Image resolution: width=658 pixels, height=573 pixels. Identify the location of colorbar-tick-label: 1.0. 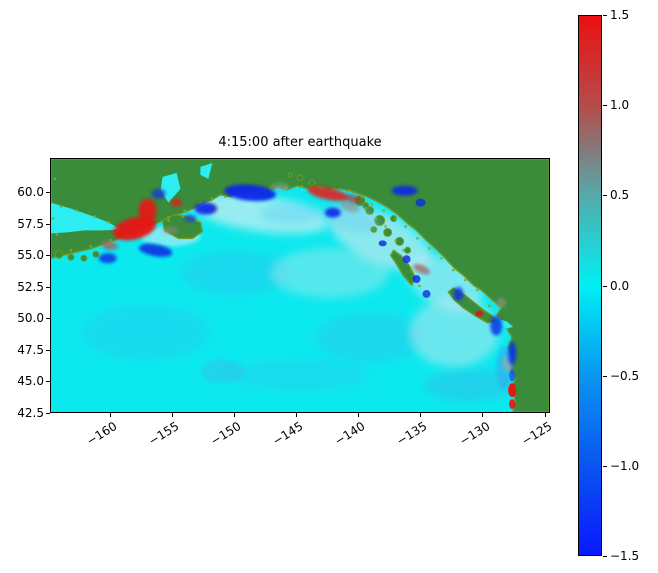
(620, 105).